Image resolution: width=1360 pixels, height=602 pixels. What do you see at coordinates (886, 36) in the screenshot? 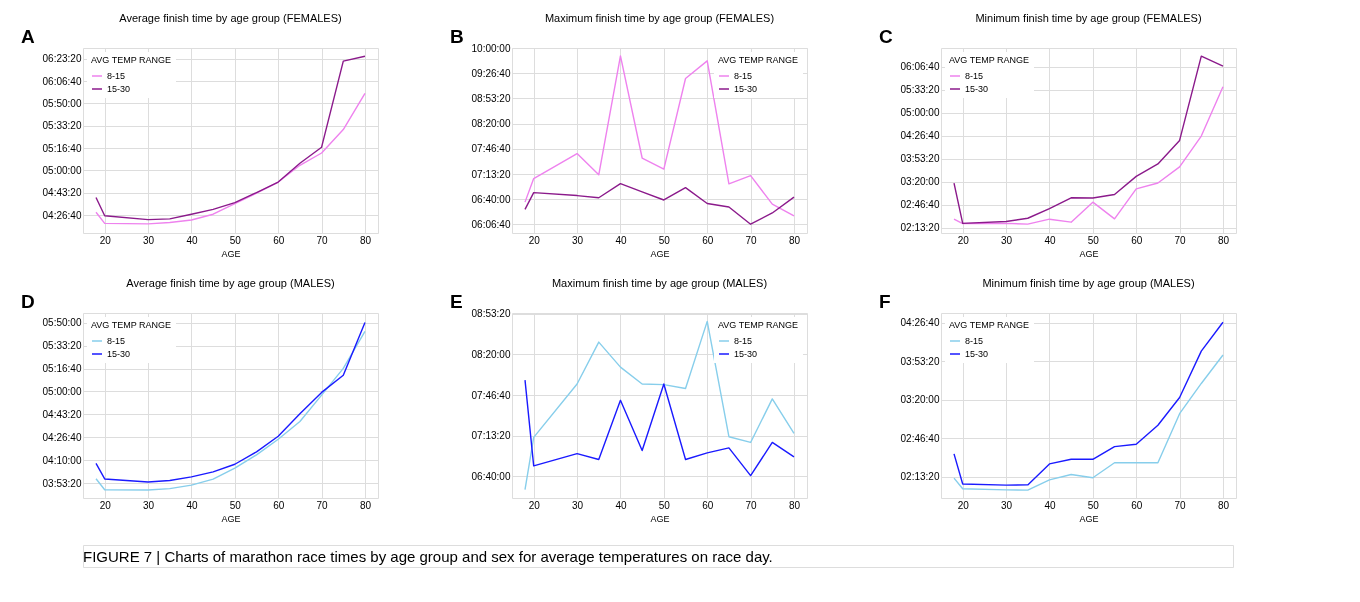
I see `text: C` at bounding box center [886, 36].